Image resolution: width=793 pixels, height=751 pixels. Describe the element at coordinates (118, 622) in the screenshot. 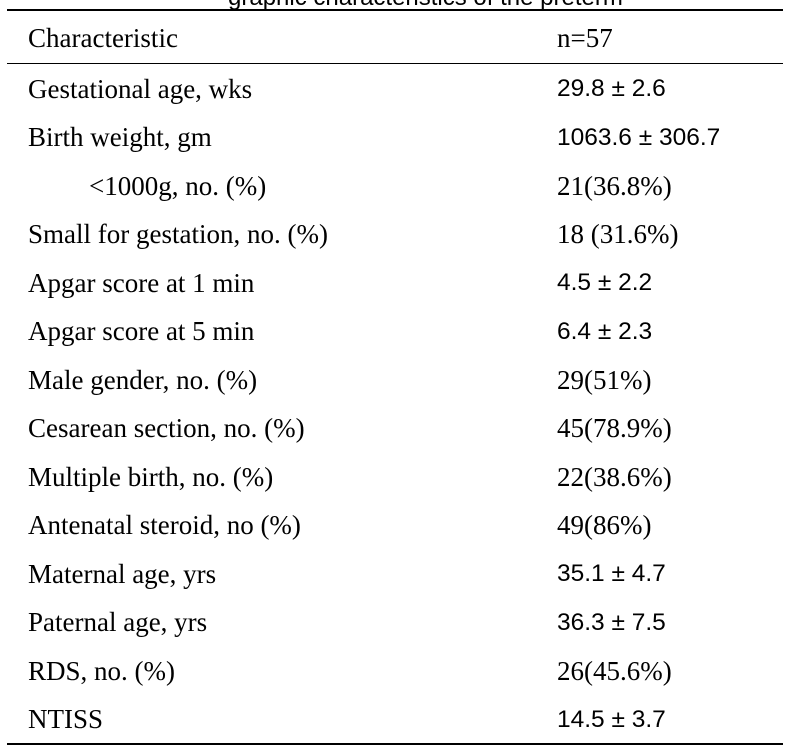

I see `row-label: Paternal age, yrs` at that location.